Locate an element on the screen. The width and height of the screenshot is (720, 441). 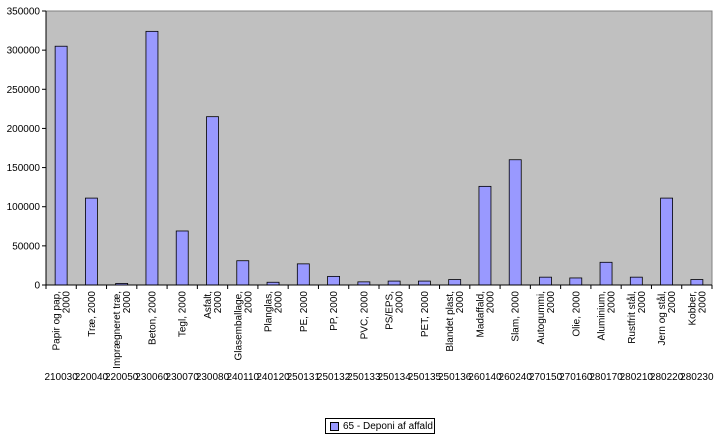
x-tick-label-line: Imprægneret træ, is located at coordinates (117, 330).